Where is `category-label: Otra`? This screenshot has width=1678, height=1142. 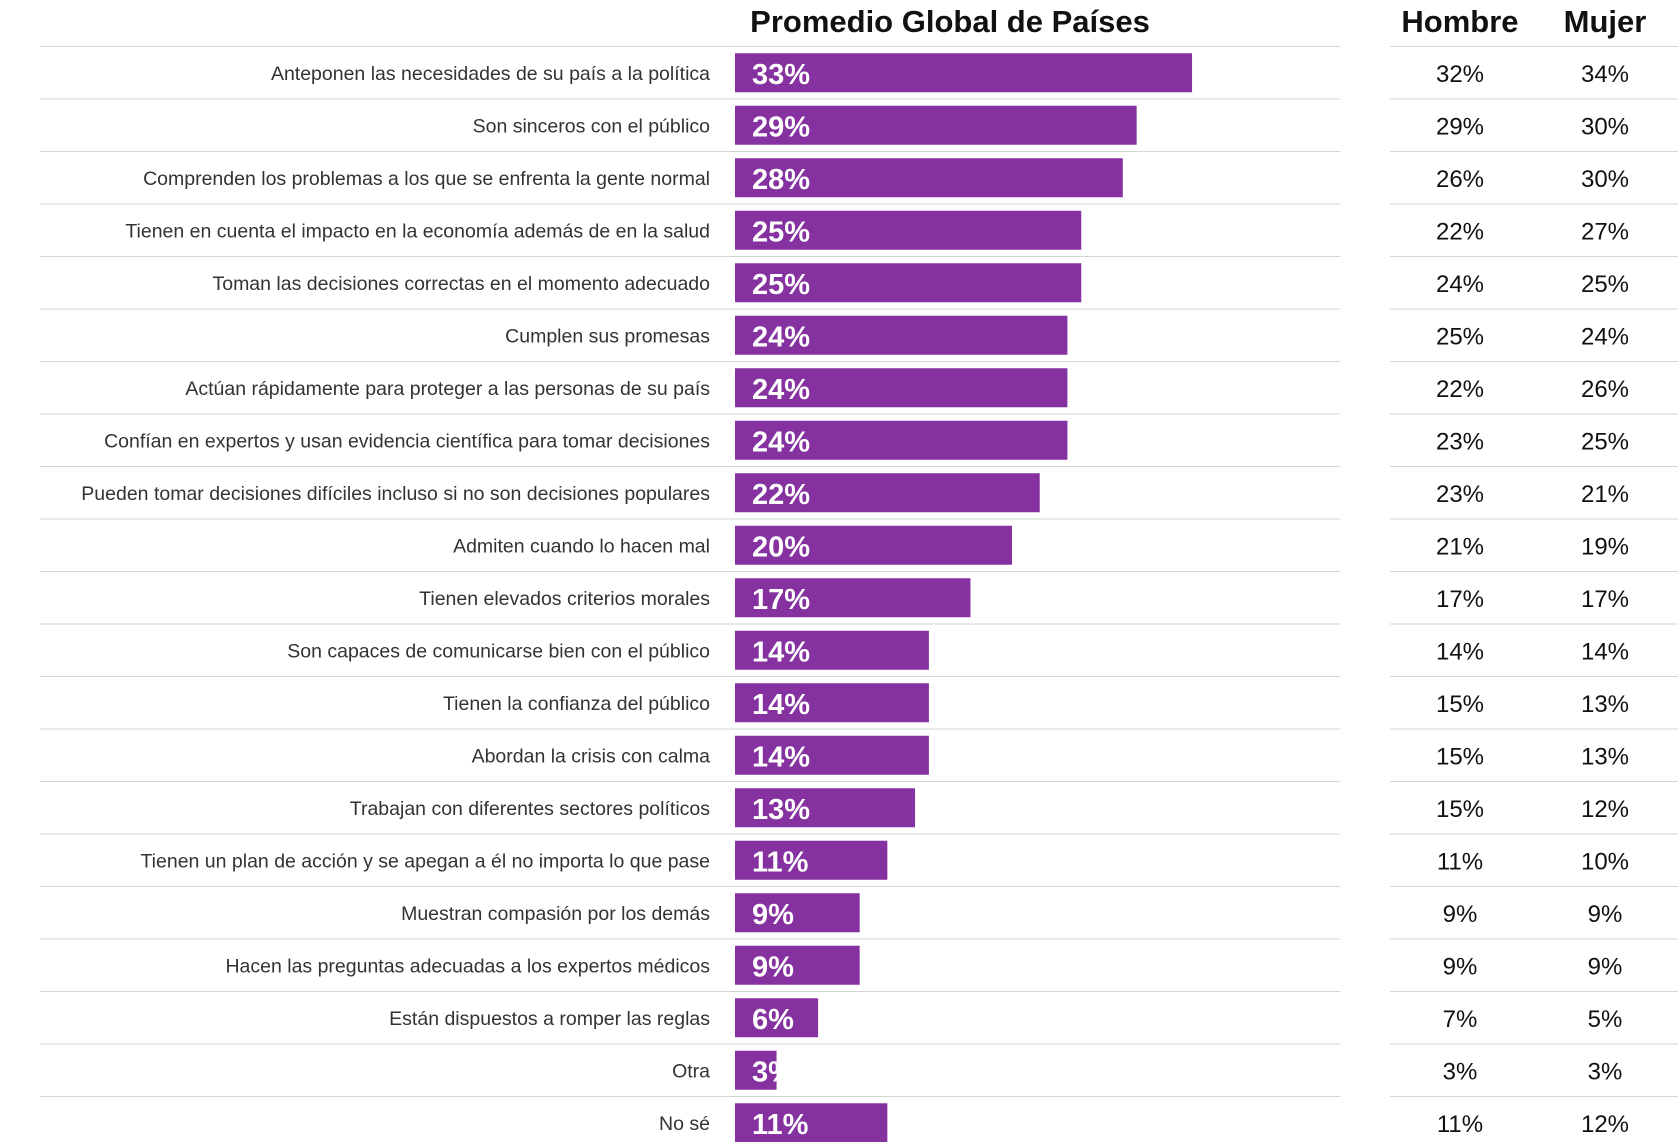
category-label: Otra is located at coordinates (691, 1071).